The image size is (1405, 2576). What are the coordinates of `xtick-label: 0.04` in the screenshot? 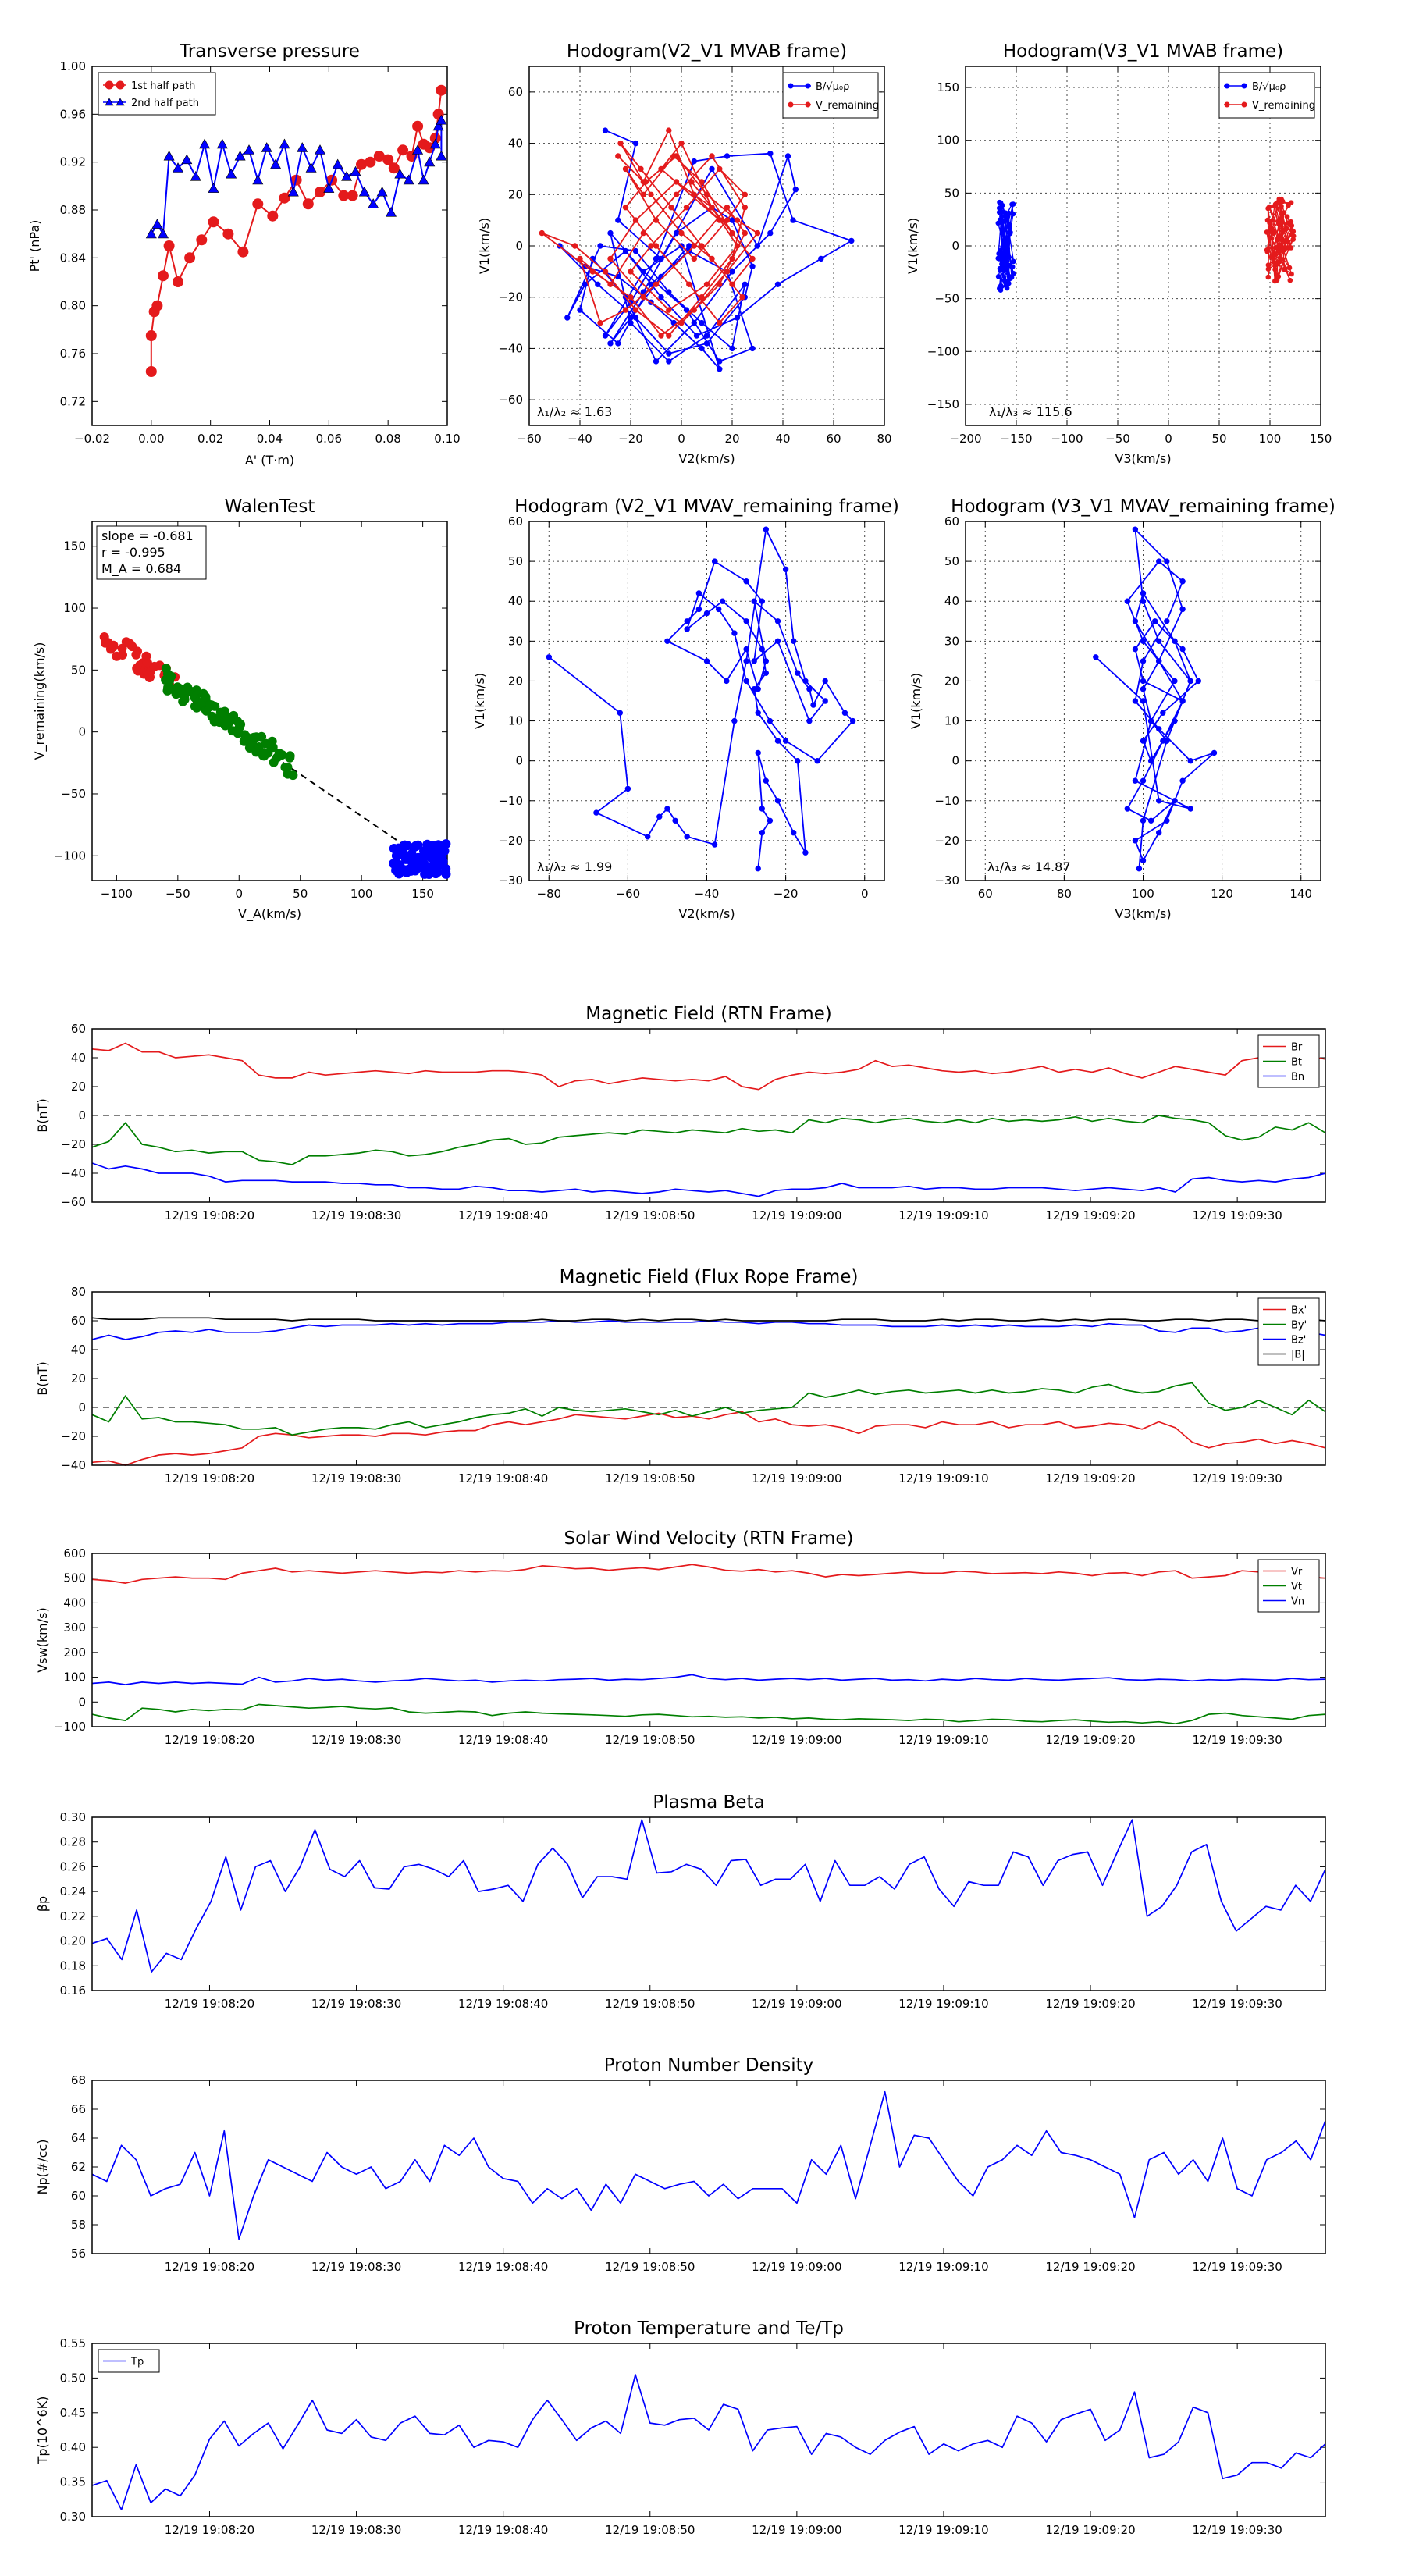 It's located at (270, 439).